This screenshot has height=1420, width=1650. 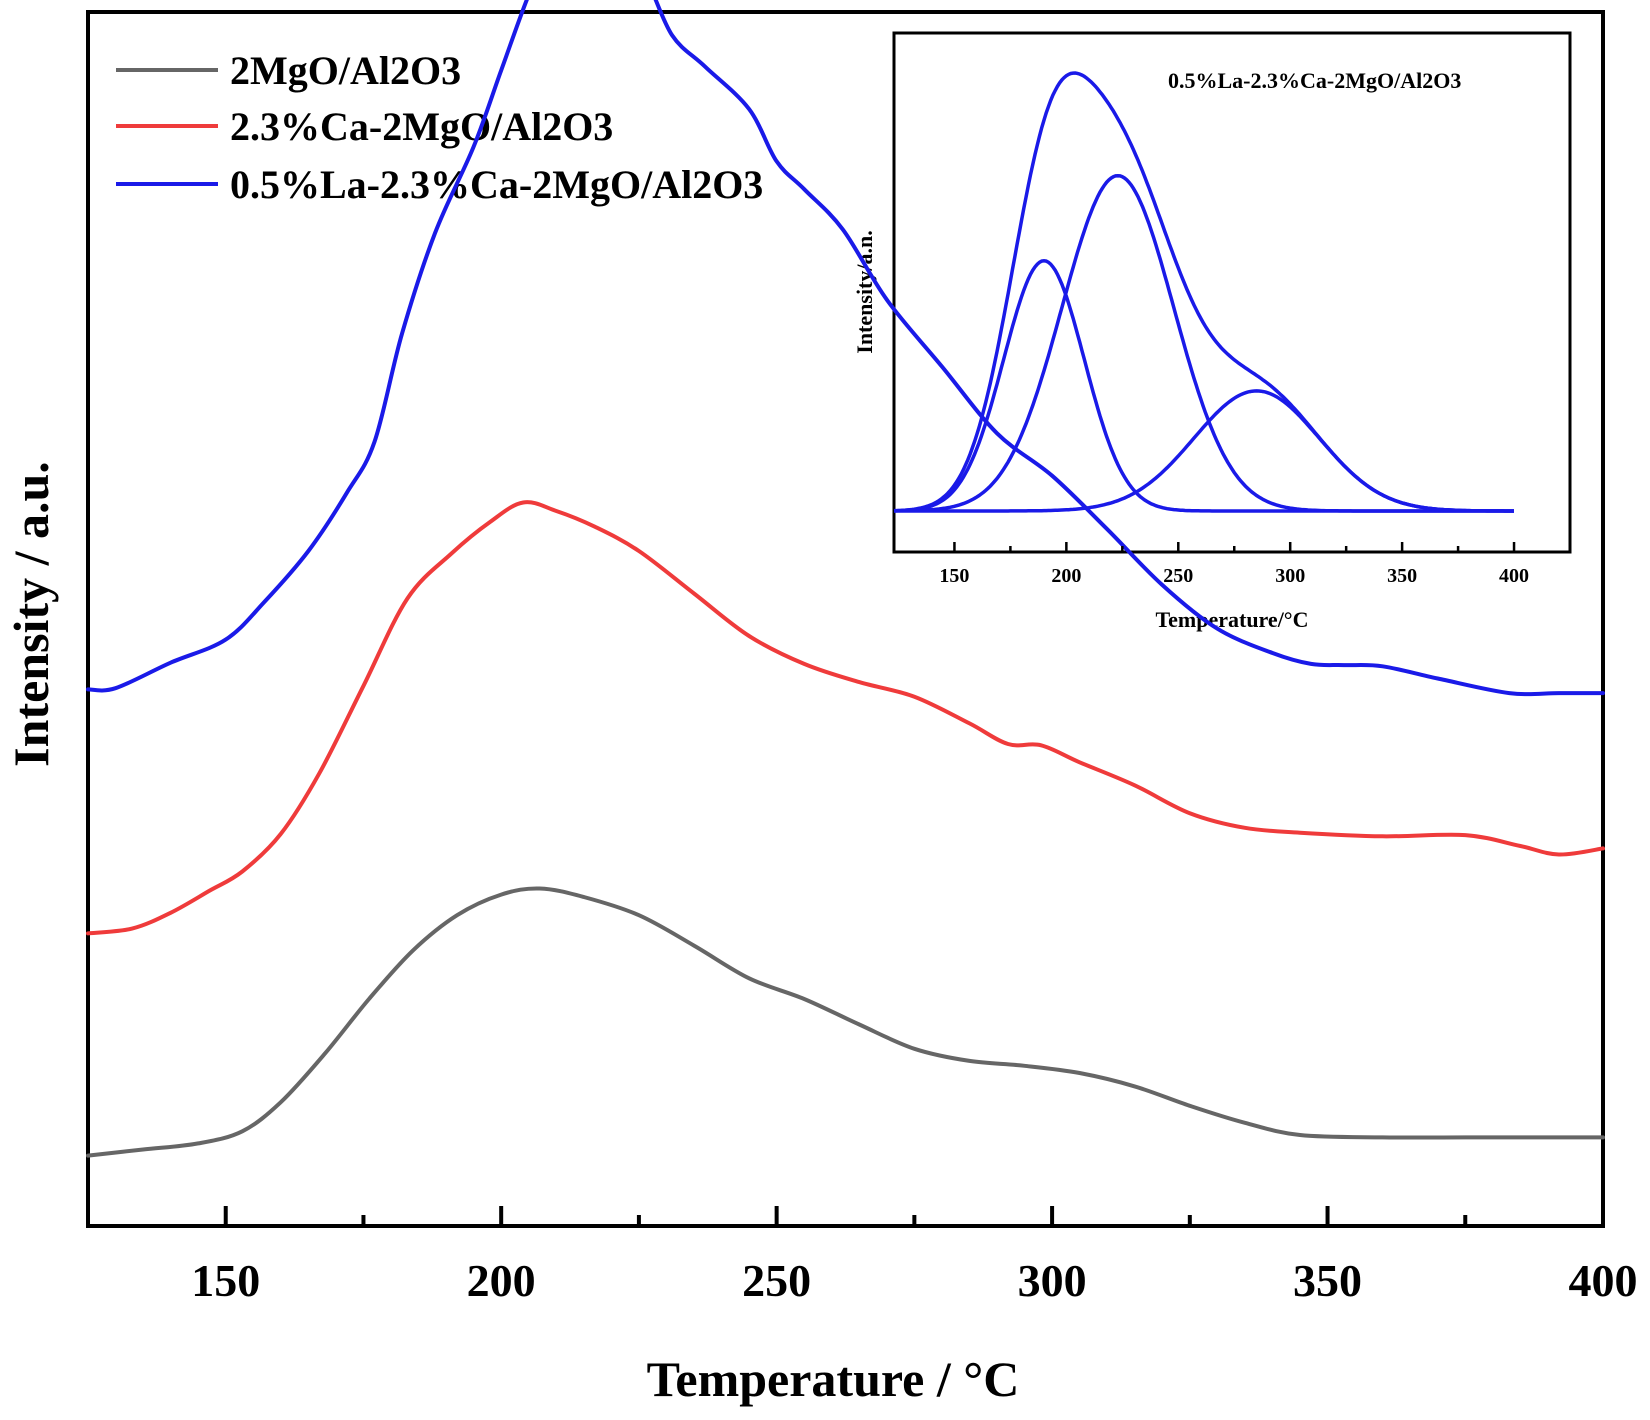 I want to click on inset-x-axis-title: Temperature/°C, so click(x=1231, y=619).